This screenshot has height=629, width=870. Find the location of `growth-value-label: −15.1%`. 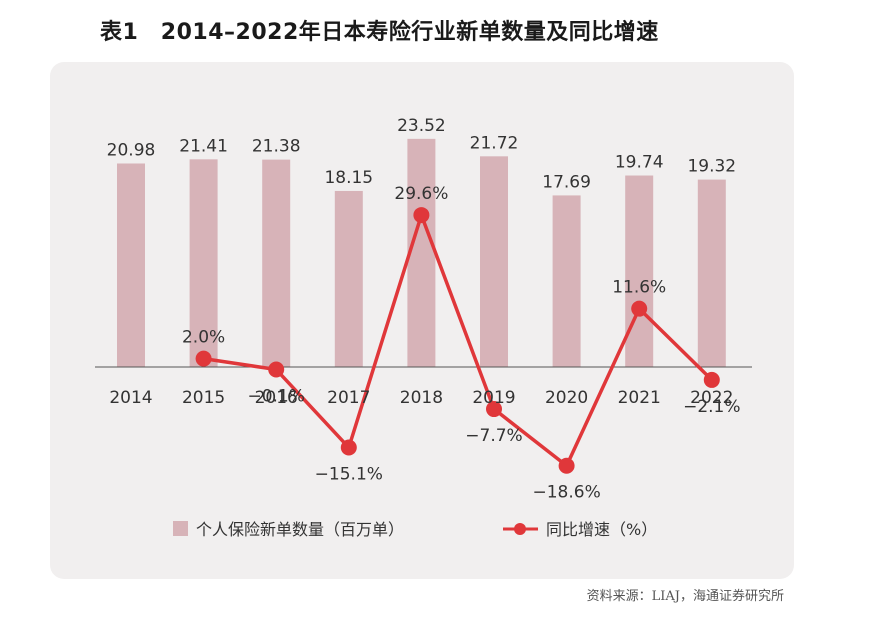

growth-value-label: −15.1% is located at coordinates (349, 475).